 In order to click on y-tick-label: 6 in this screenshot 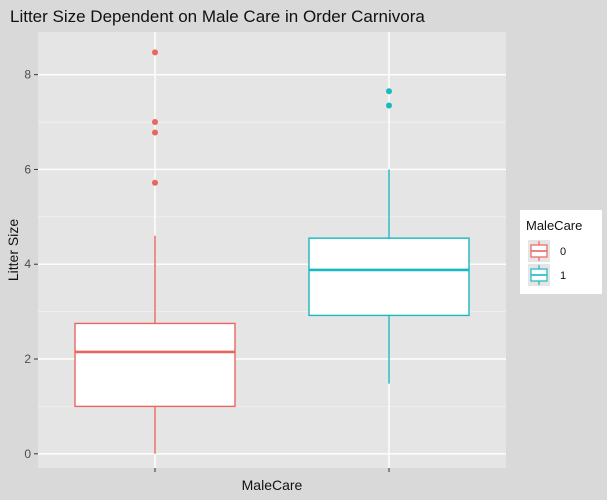, I will do `click(27, 169)`.